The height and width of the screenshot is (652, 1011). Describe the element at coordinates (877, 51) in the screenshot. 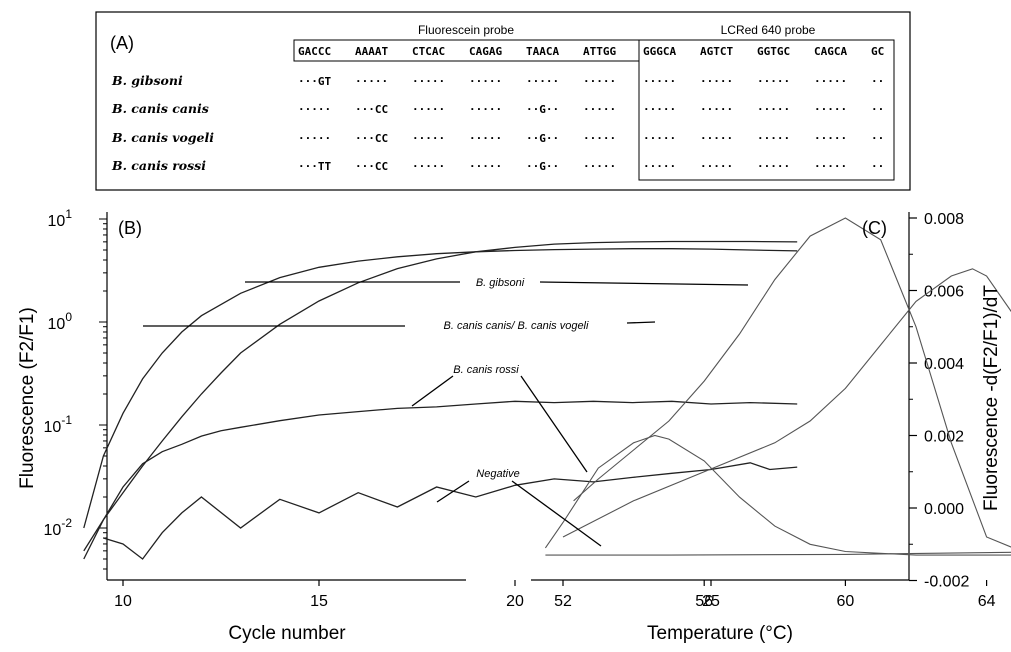

I see `probe2-group: GC` at that location.